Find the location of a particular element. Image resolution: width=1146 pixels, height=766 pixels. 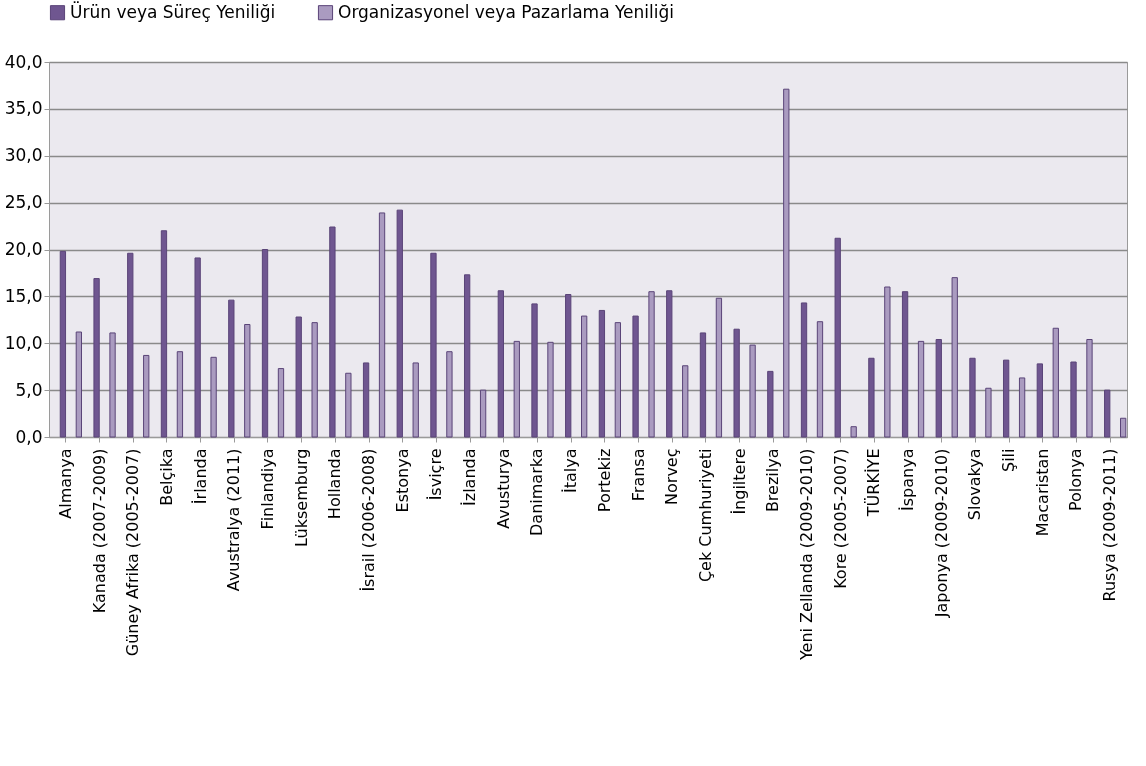

x-tick-label: Lüksemburg is located at coordinates (301, 498).